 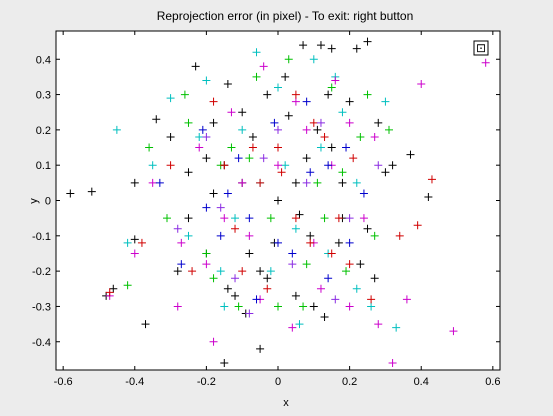 What do you see at coordinates (34, 201) in the screenshot?
I see `y-axis-label: y` at bounding box center [34, 201].